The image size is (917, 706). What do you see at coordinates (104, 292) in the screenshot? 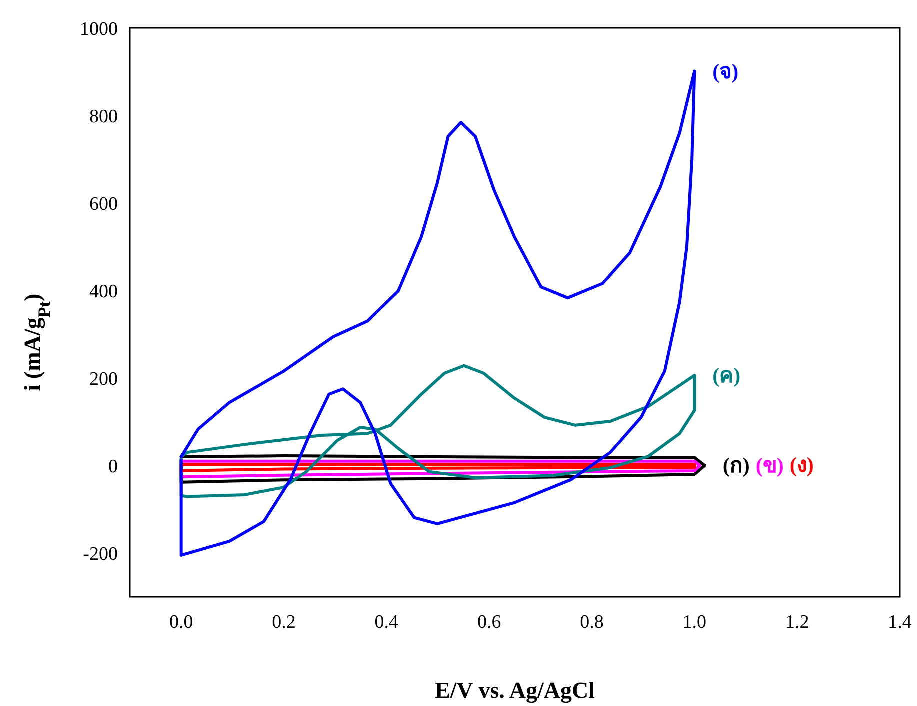
I see `y-tick-label: 400` at bounding box center [104, 292].